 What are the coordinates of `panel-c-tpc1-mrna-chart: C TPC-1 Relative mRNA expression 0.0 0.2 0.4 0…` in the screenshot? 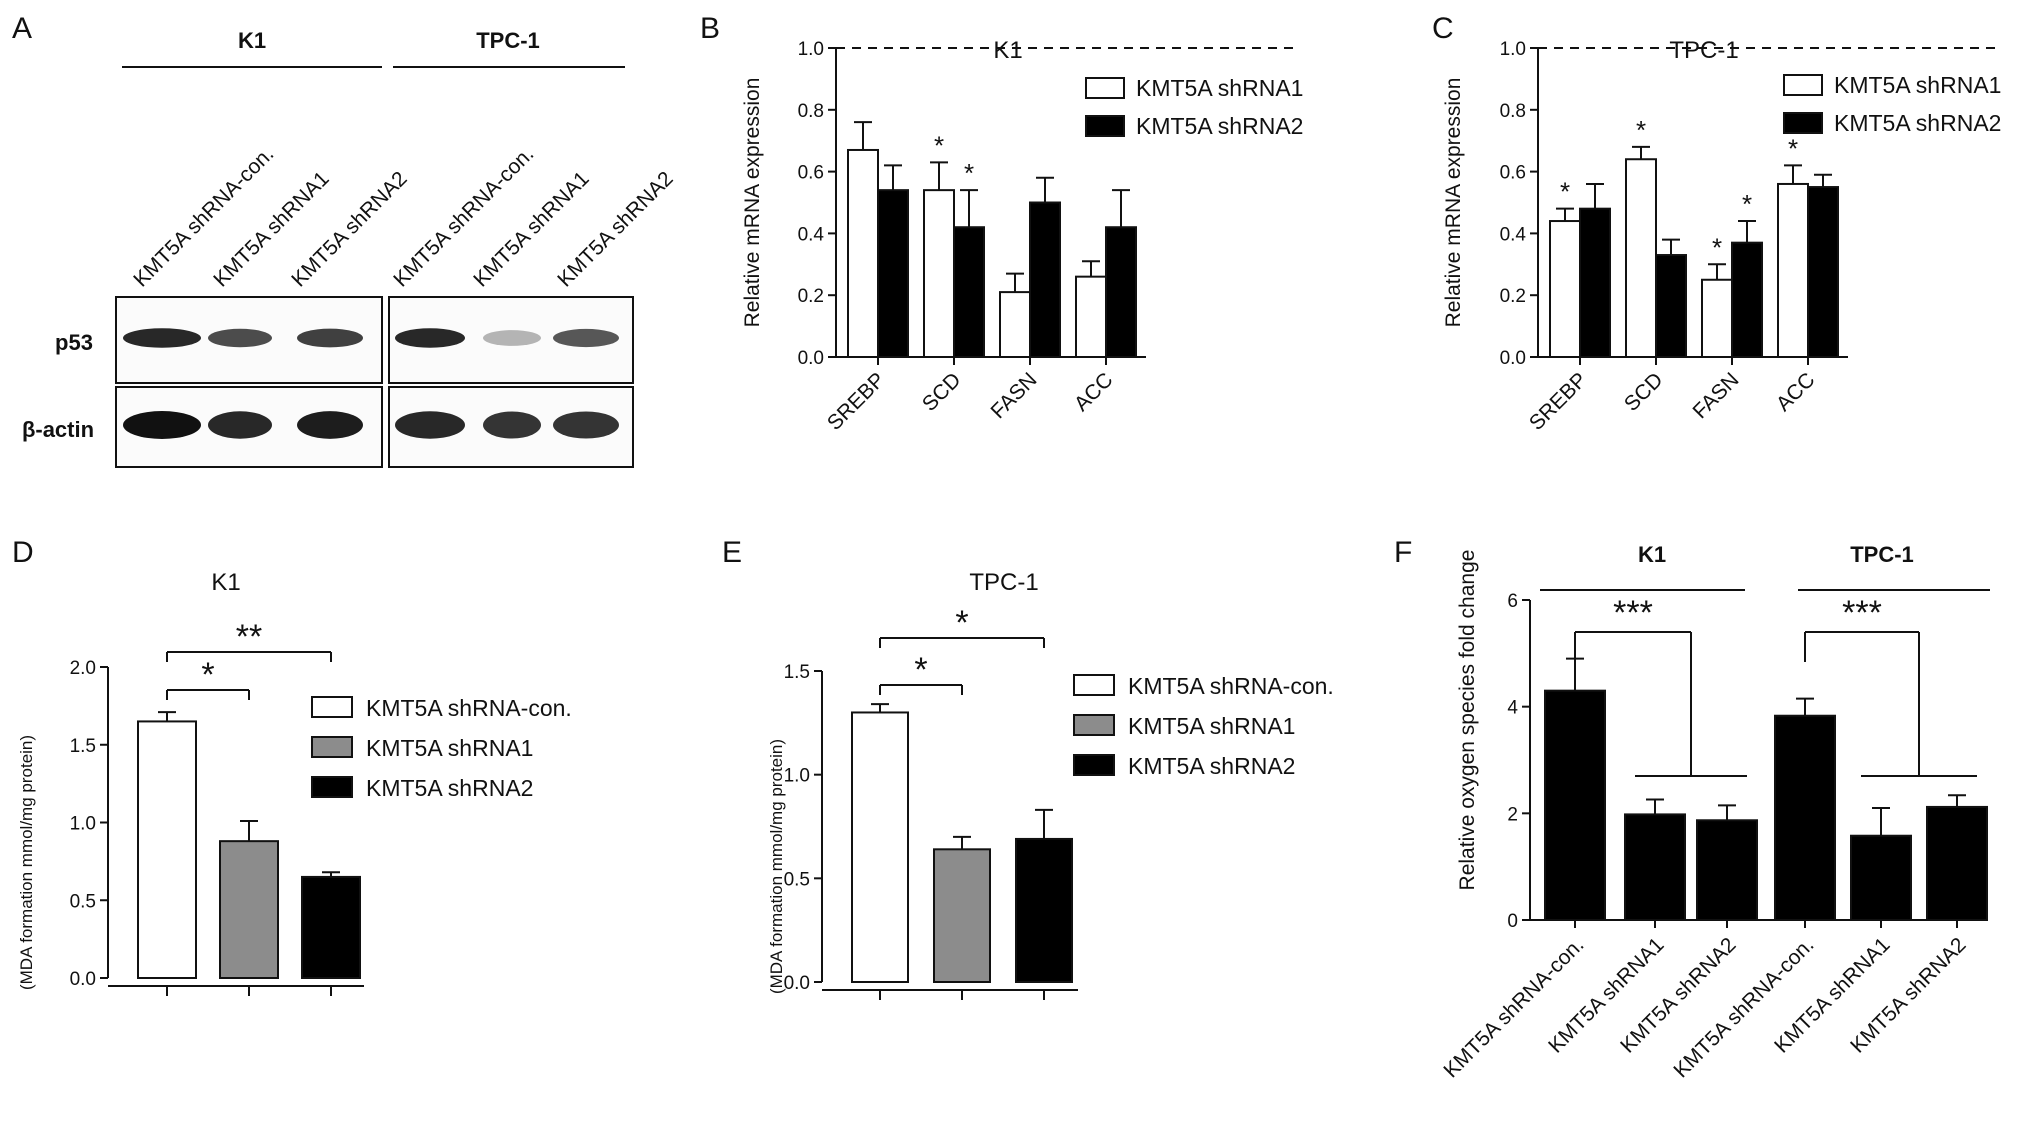 It's located at (1716, 223).